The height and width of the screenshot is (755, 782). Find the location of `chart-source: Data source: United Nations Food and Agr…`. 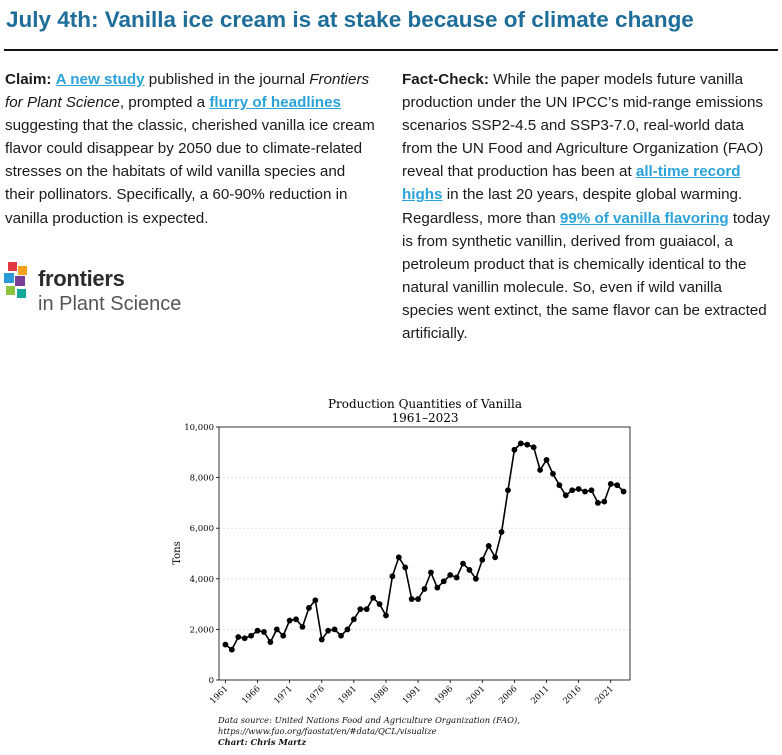

chart-source: Data source: United Nations Food and Agr… is located at coordinates (369, 731).